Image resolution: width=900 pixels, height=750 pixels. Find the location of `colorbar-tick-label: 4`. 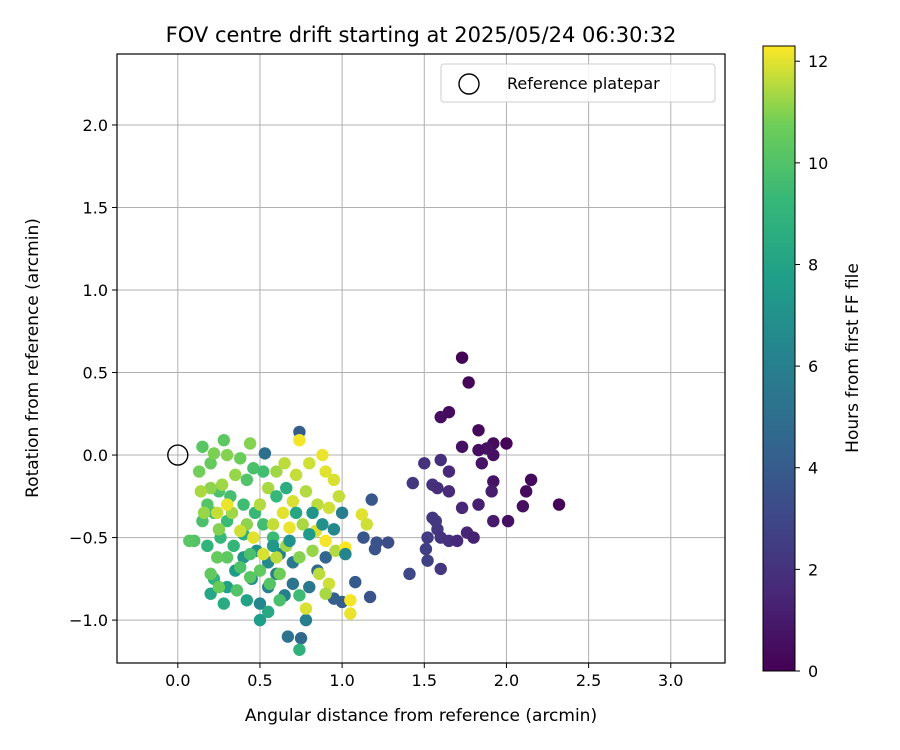

colorbar-tick-label: 4 is located at coordinates (813, 468).